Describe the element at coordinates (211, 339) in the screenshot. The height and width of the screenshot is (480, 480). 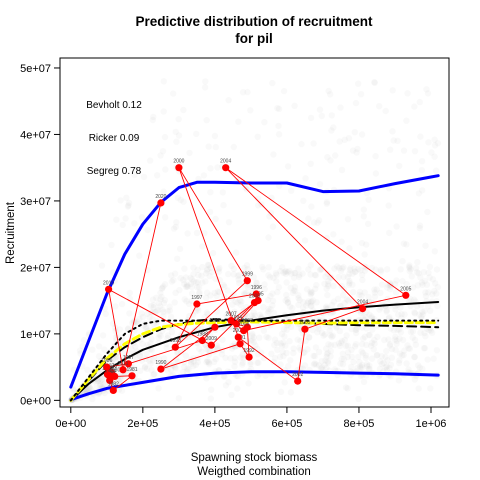
I see `observation-year-label: 2009` at that location.